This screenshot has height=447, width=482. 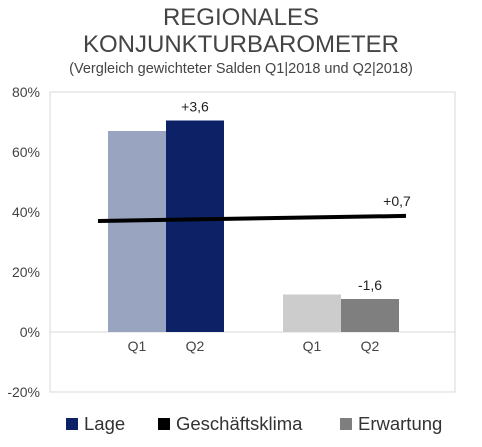 I want to click on bar-erwartung-q1, so click(x=312, y=313).